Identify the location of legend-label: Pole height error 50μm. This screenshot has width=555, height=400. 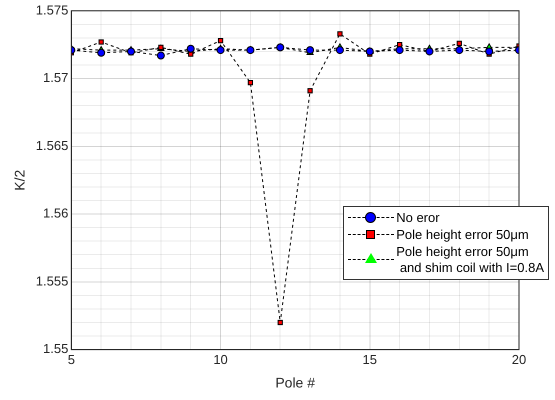
(462, 234).